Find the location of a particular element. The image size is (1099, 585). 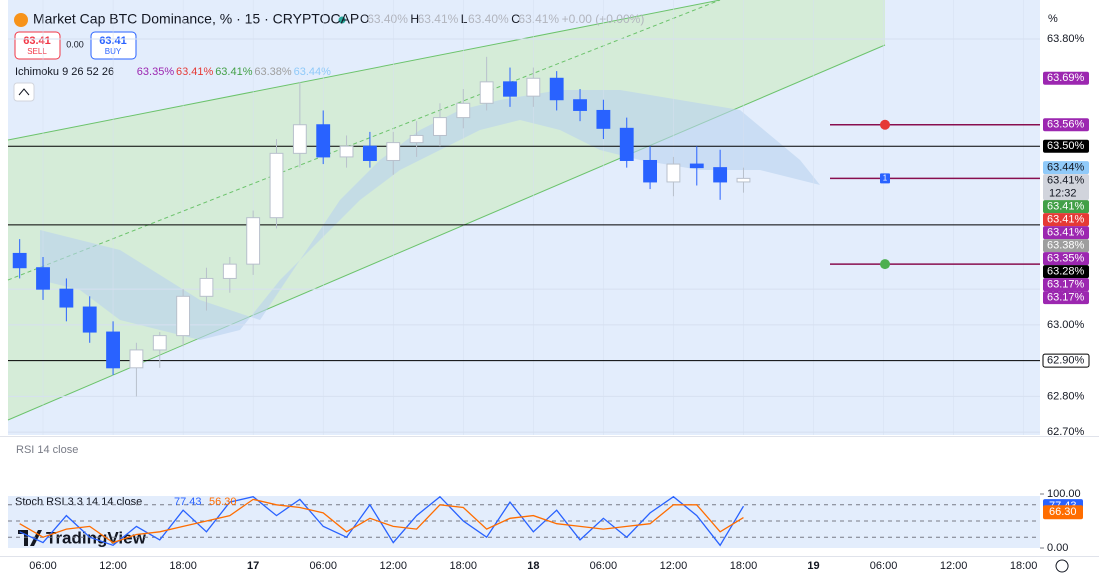

indicator-name: Ichimoku 9 26 52 26 is located at coordinates (64, 72).